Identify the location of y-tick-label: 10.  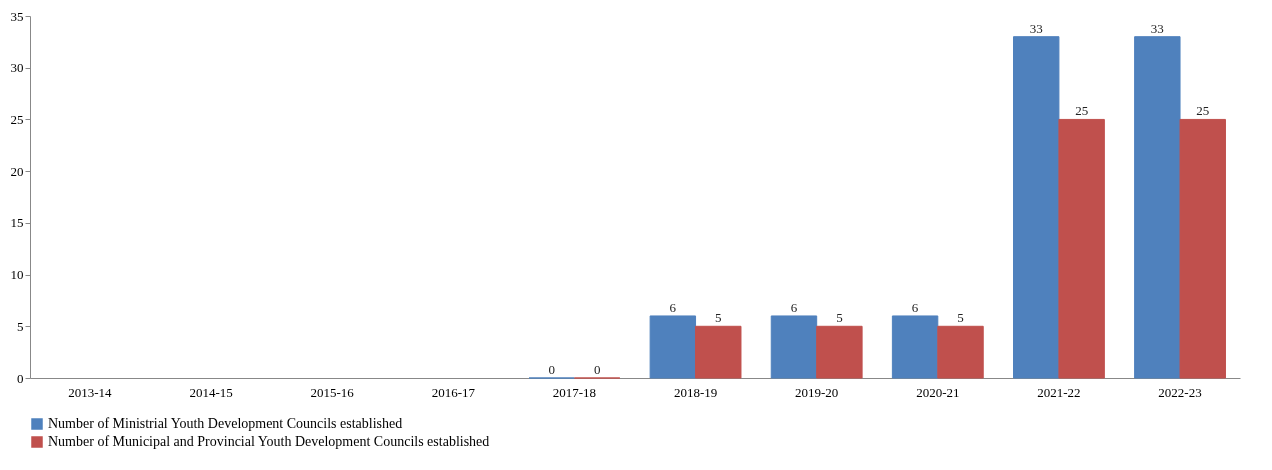
(17, 275).